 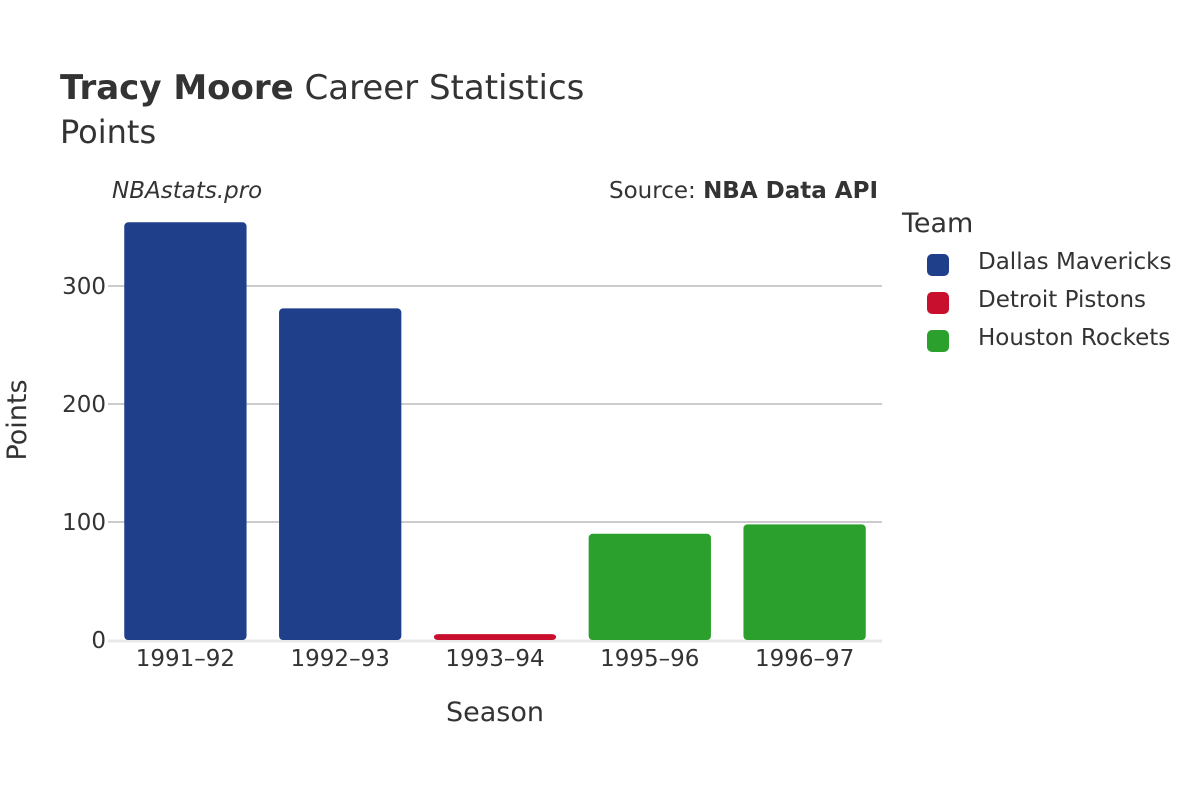 What do you see at coordinates (84, 287) in the screenshot?
I see `y-tick-label: 300` at bounding box center [84, 287].